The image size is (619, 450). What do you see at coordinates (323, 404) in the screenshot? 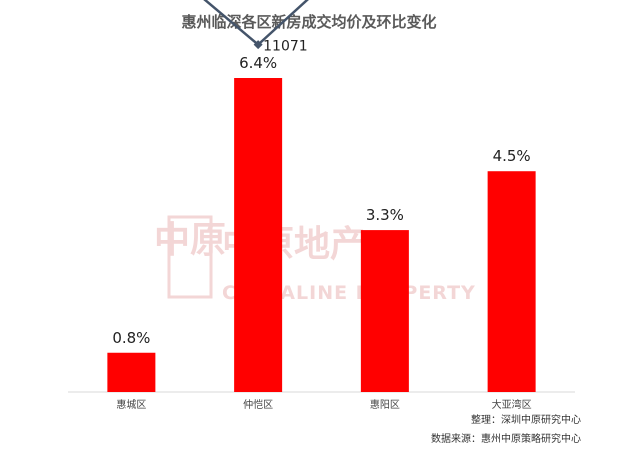
I see `x-tick-labels: 惠城区 仲恺区 惠阳区 大亚湾区` at bounding box center [323, 404].